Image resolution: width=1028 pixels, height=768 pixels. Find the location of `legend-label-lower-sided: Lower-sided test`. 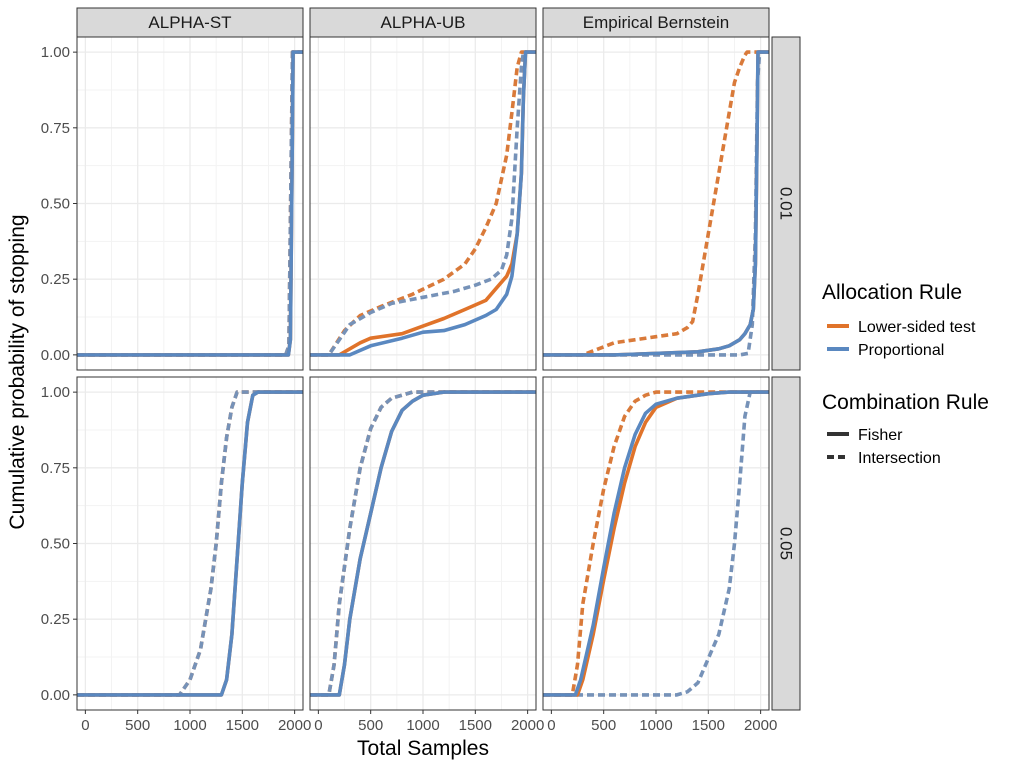

legend-label-lower-sided: Lower-sided test is located at coordinates (917, 327).